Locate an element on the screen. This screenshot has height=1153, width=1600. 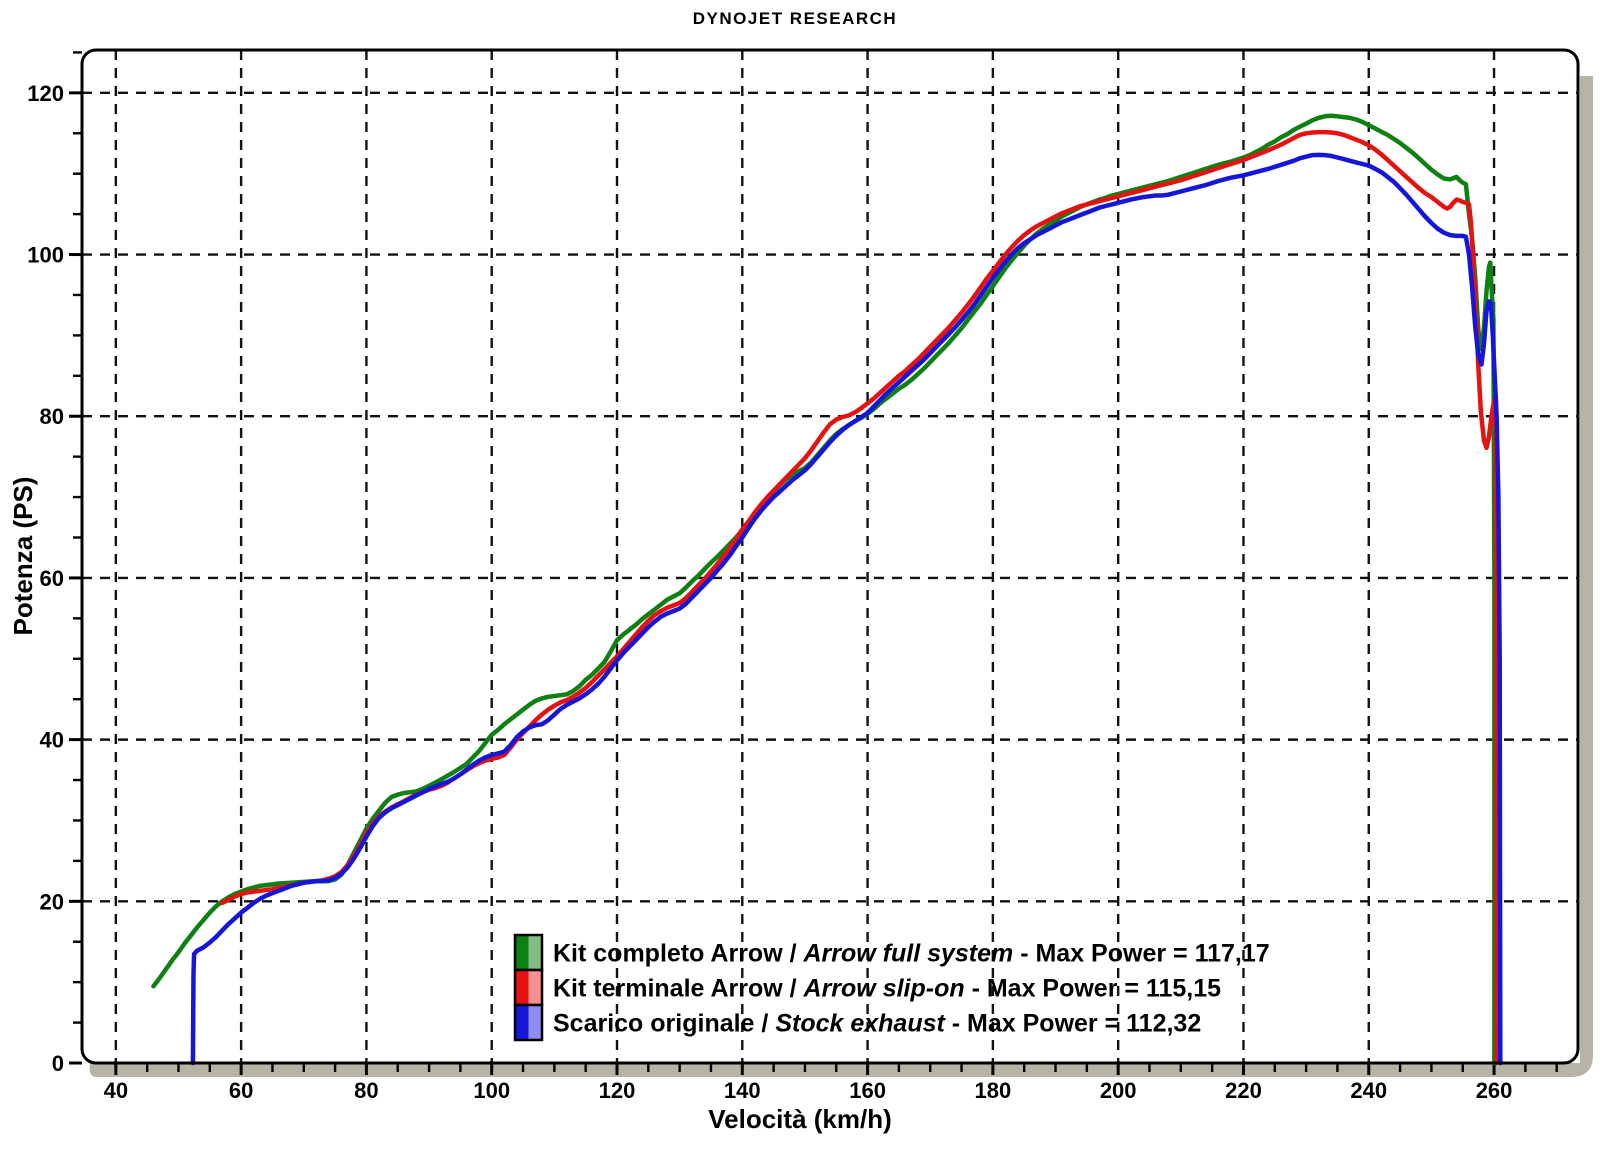
legend-max-power: - Max Power = 112,32 is located at coordinates (1073, 1024).